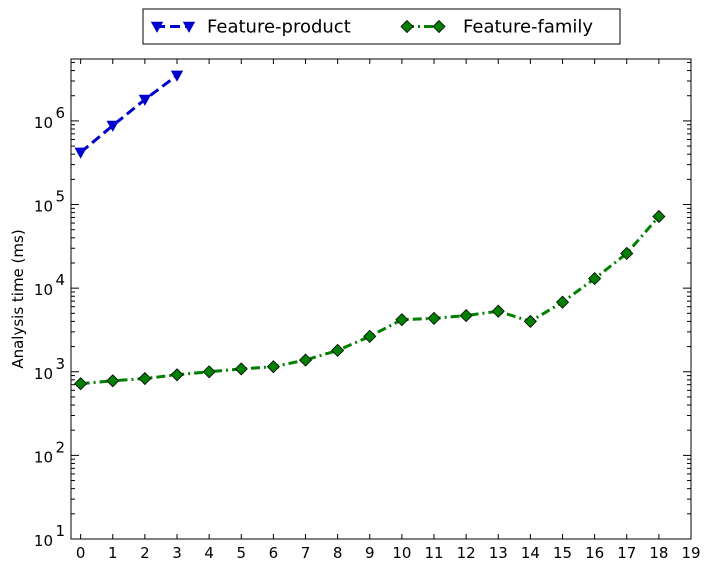 The height and width of the screenshot is (573, 711). What do you see at coordinates (60, 113) in the screenshot?
I see `y-tick-exponent: 6` at bounding box center [60, 113].